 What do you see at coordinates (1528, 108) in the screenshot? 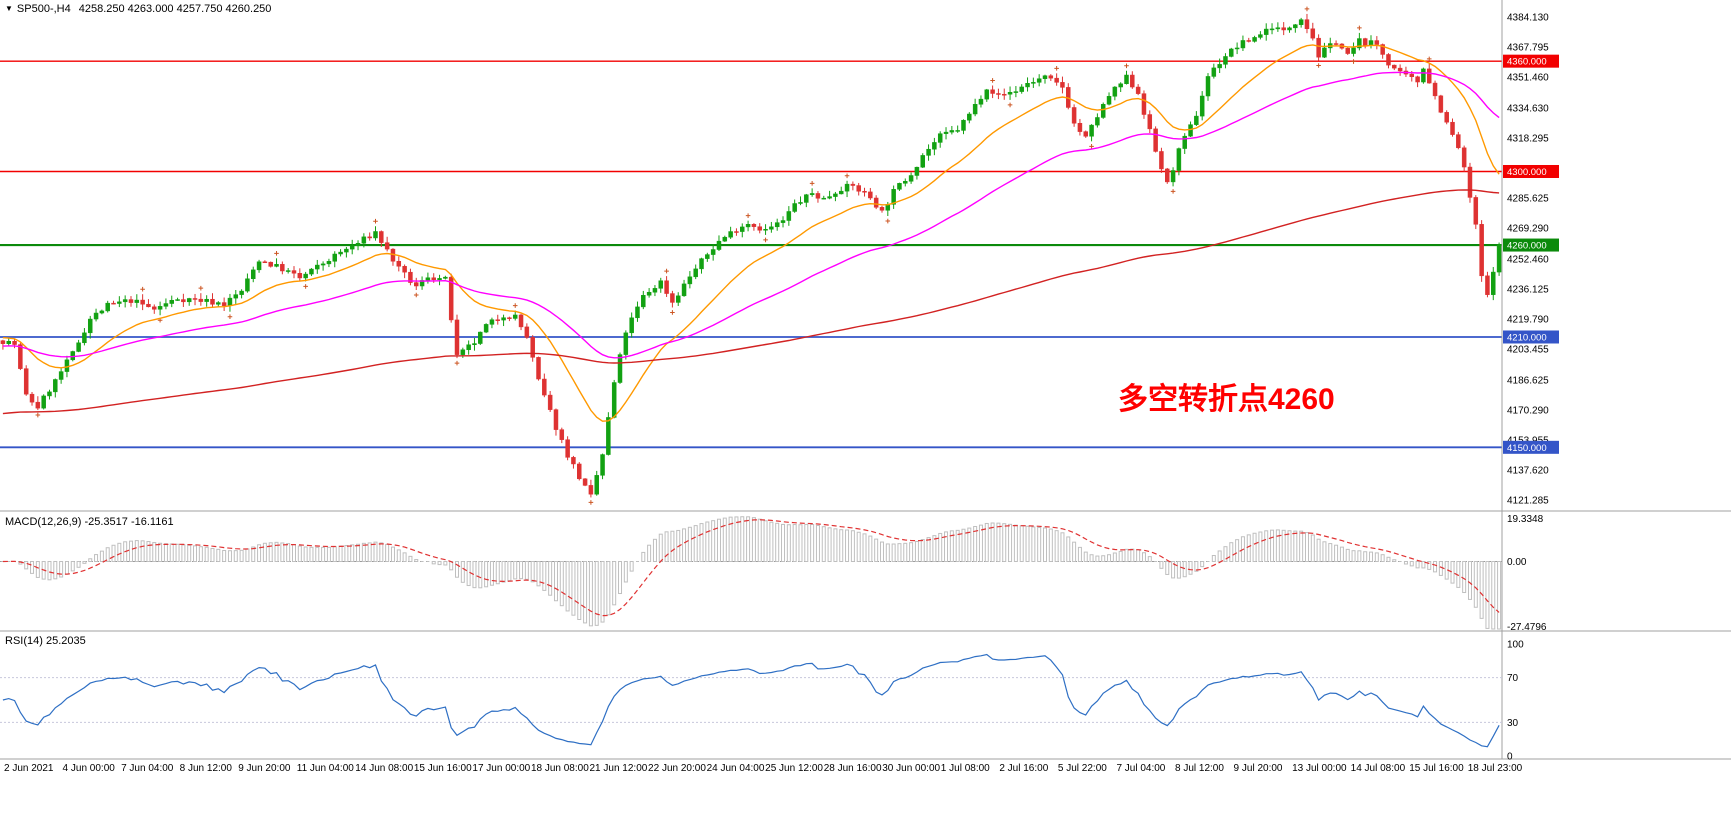
I see `svg-text: 4334.630` at bounding box center [1528, 108].